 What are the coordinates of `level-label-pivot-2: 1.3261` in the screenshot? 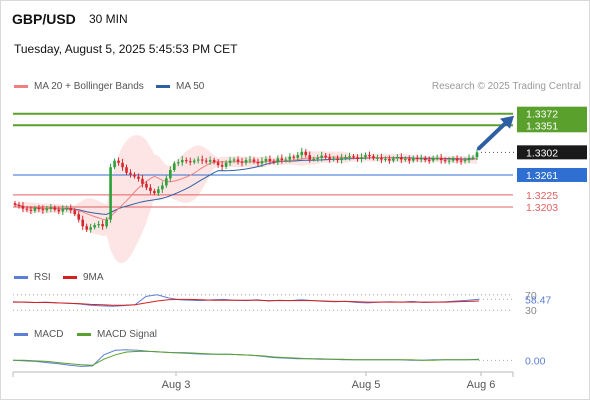 It's located at (542, 176).